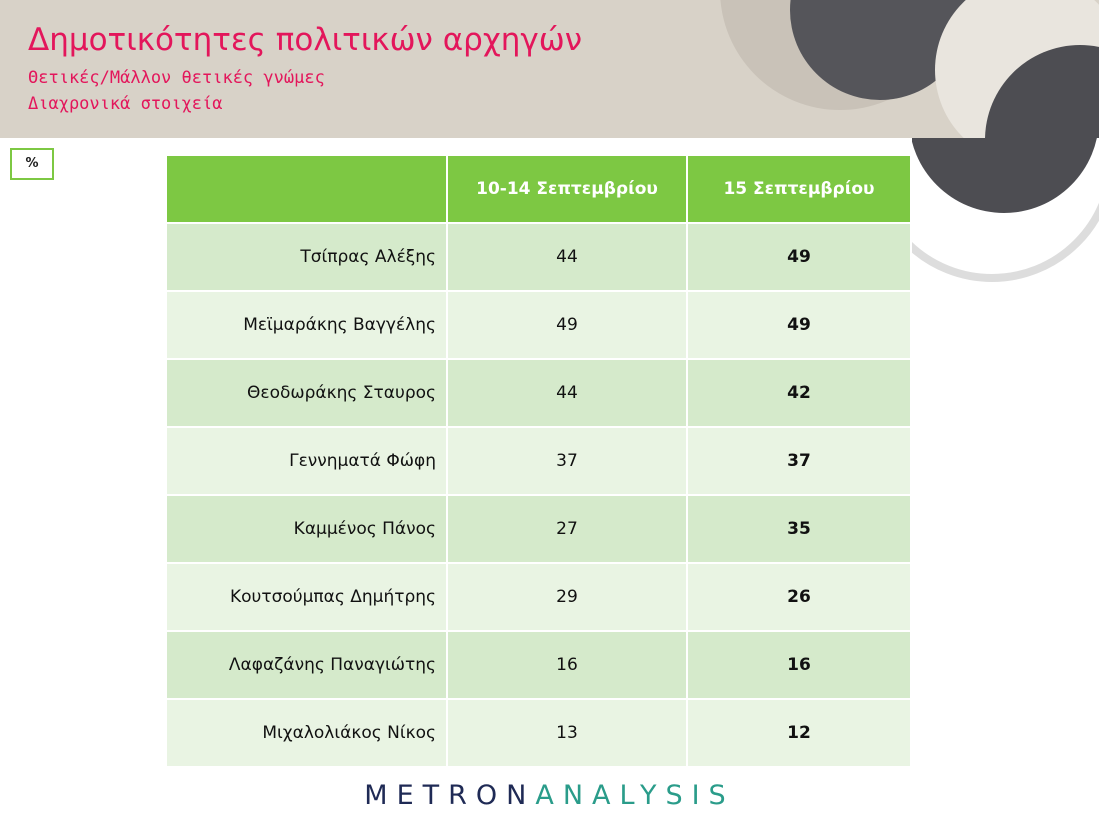  What do you see at coordinates (567, 597) in the screenshot?
I see `cell-value: 29` at bounding box center [567, 597].